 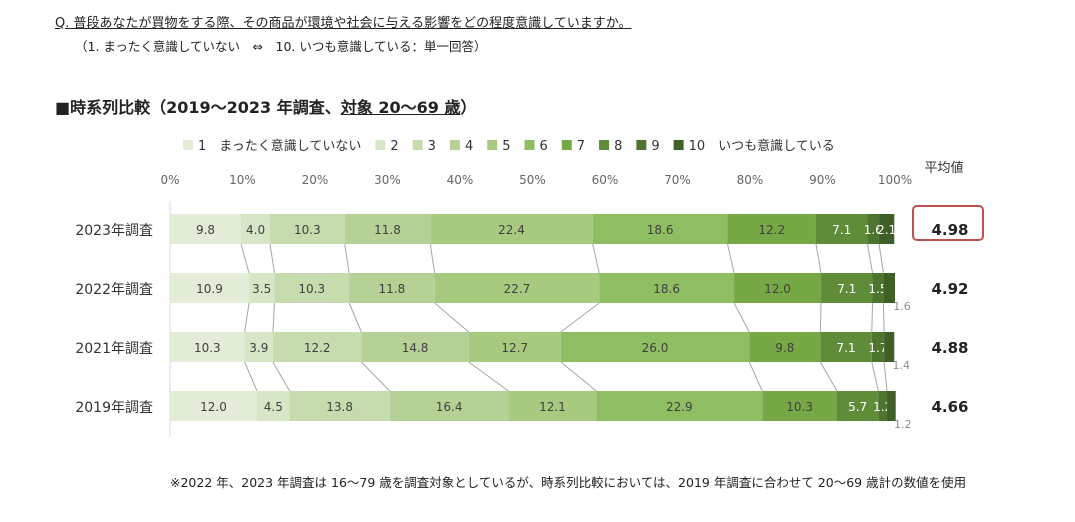 What do you see at coordinates (400, 107) in the screenshot?
I see `section-title-target: 対象 20〜69 歳` at bounding box center [400, 107].